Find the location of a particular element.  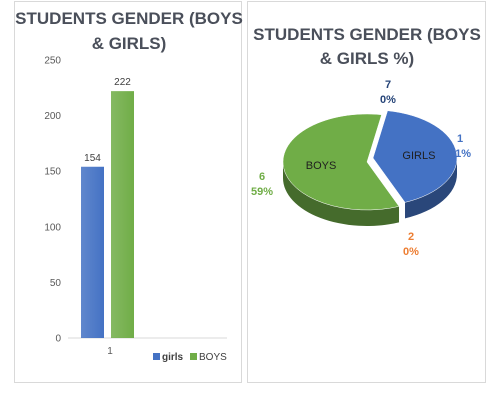

y-tick-label: 0 is located at coordinates (58, 339).